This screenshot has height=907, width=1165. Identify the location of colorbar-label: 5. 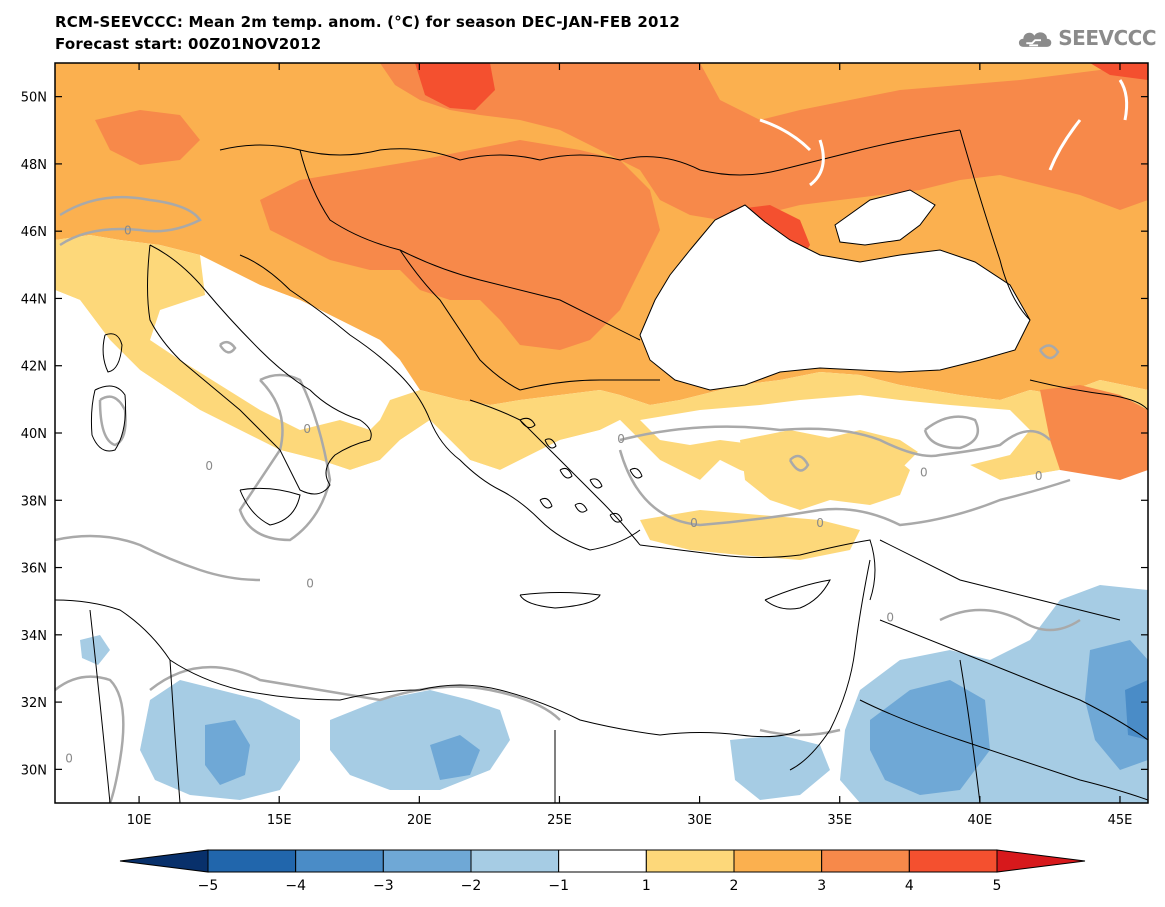
(997, 886).